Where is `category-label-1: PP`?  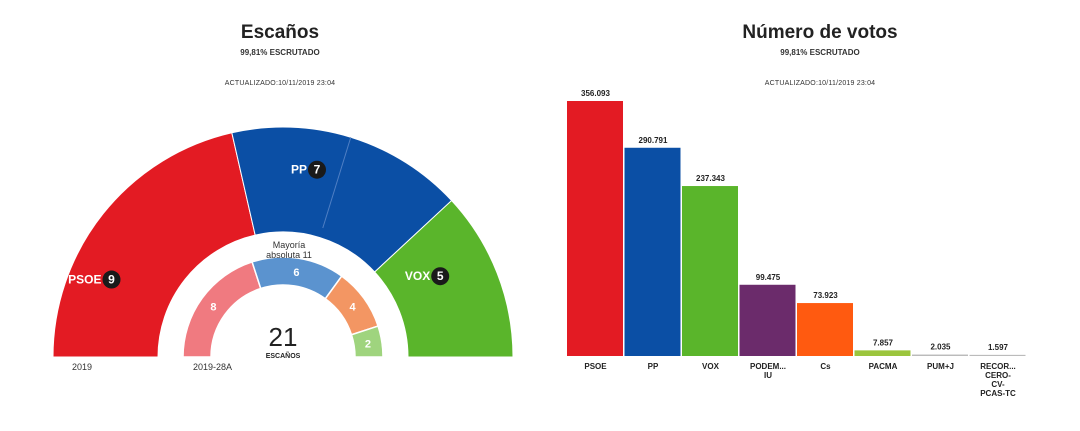
category-label-1: PP is located at coordinates (653, 366).